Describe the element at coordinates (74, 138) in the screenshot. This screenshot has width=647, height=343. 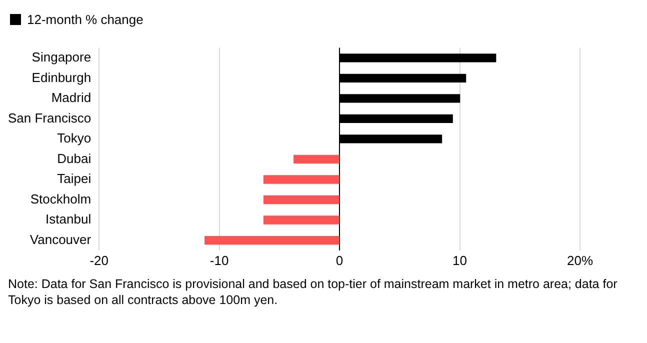
I see `y-tick-label: Tokyo` at that location.